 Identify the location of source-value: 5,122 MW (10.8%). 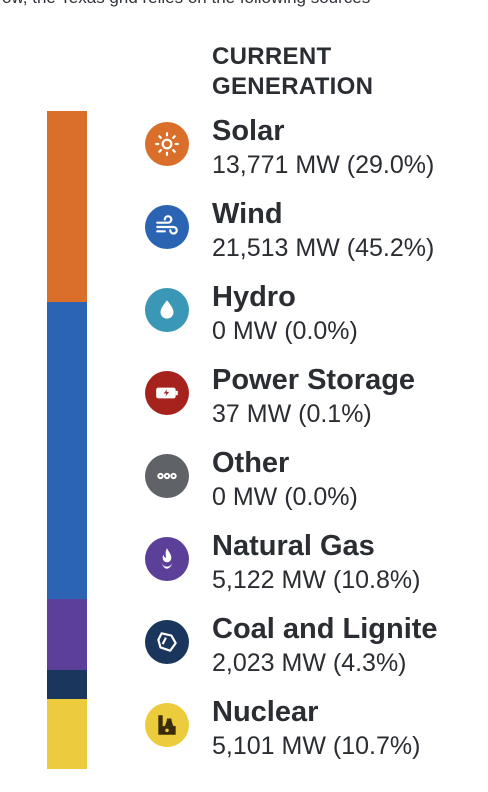
(316, 580).